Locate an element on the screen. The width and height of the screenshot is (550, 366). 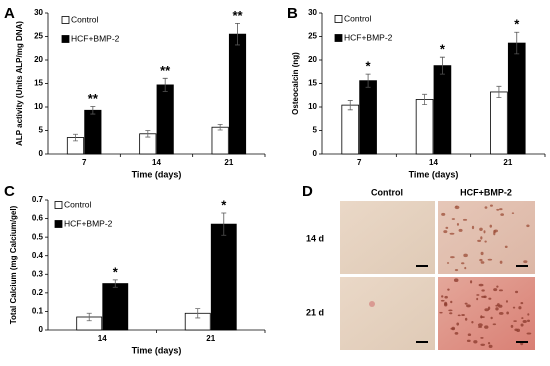
y-tick-label: 0.5 is located at coordinates (38, 236).